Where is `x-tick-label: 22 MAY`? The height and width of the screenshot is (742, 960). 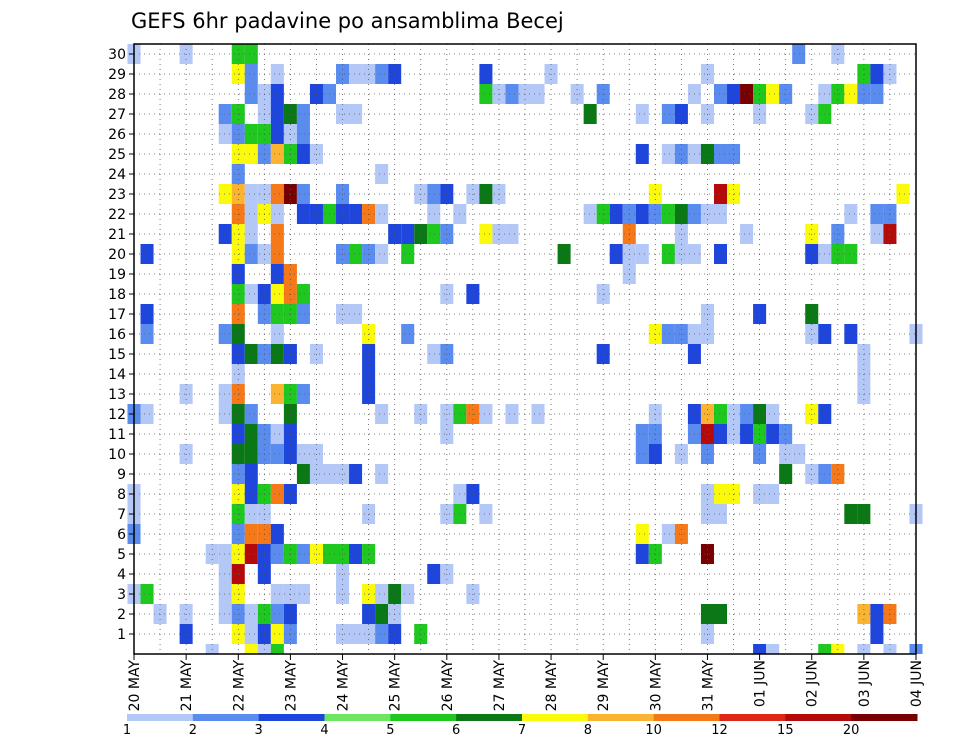 x-tick-label: 22 MAY is located at coordinates (239, 686).